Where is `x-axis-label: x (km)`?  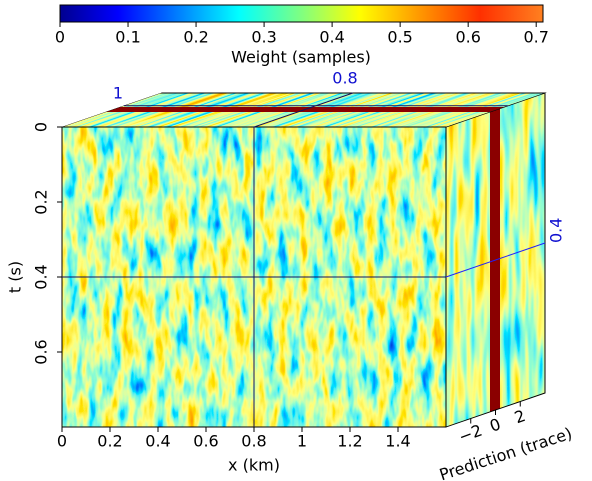 x-axis-label: x (km) is located at coordinates (254, 465).